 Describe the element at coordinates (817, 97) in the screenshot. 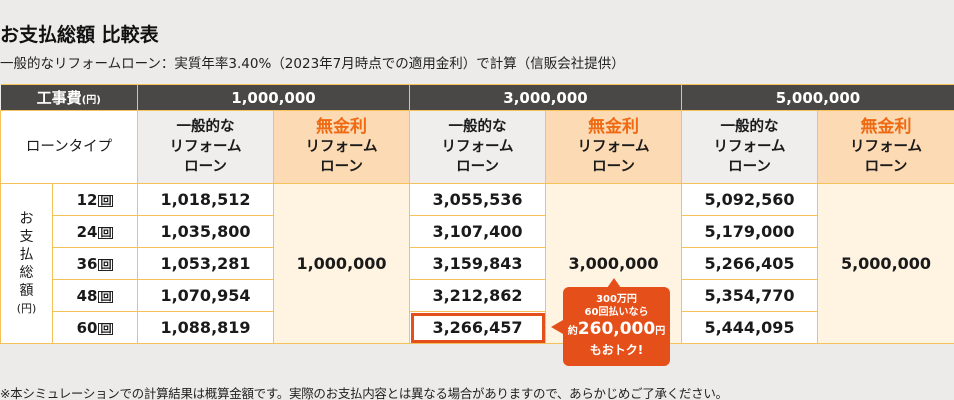

I see `cost-5m: 5,000,000` at that location.